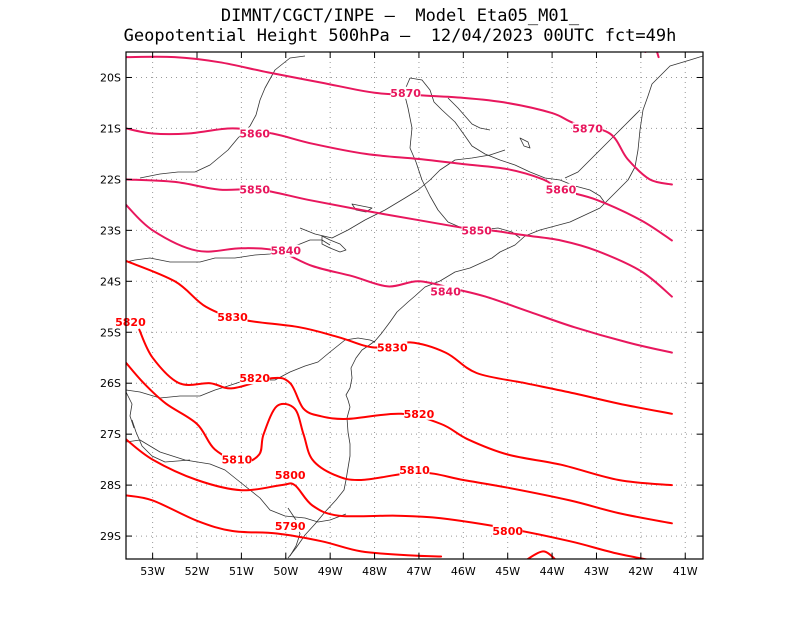 Image resolution: width=800 pixels, height=618 pixels. What do you see at coordinates (110, 485) in the screenshot?
I see `lat-tick-label: 28S` at bounding box center [110, 485].